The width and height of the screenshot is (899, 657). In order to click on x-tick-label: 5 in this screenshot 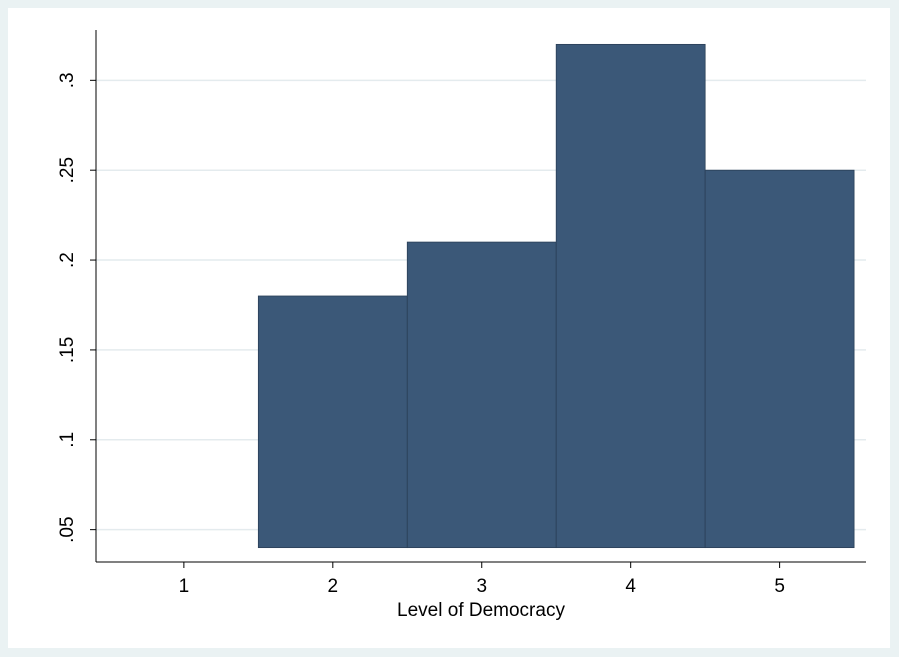, I will do `click(779, 586)`.